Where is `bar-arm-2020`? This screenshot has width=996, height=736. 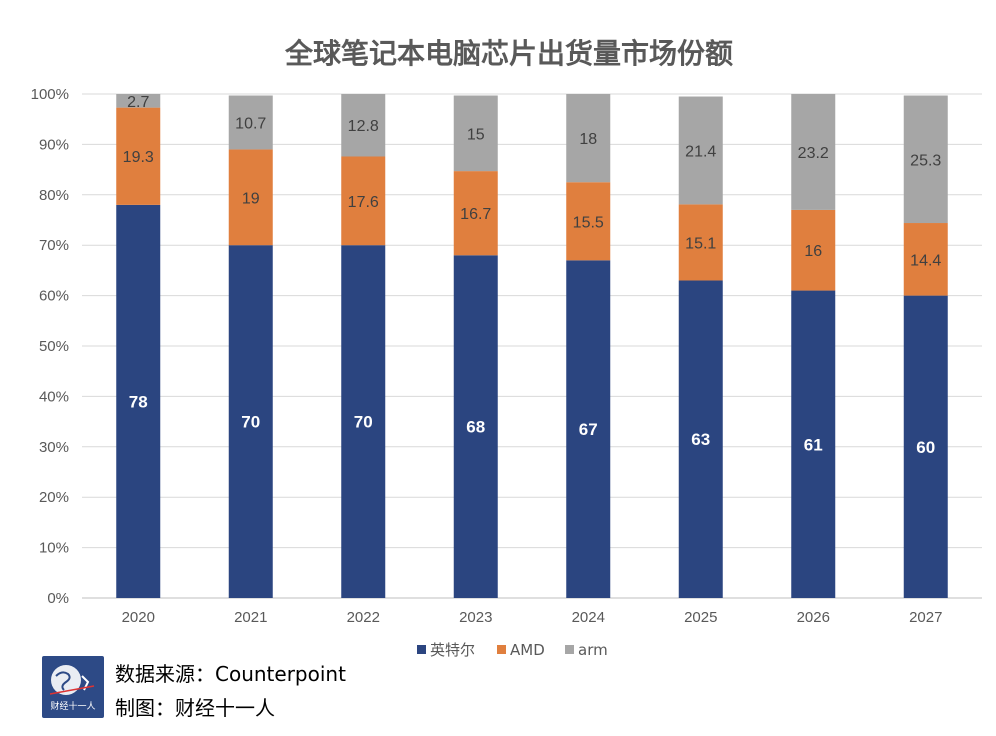 bar-arm-2020 is located at coordinates (138, 101).